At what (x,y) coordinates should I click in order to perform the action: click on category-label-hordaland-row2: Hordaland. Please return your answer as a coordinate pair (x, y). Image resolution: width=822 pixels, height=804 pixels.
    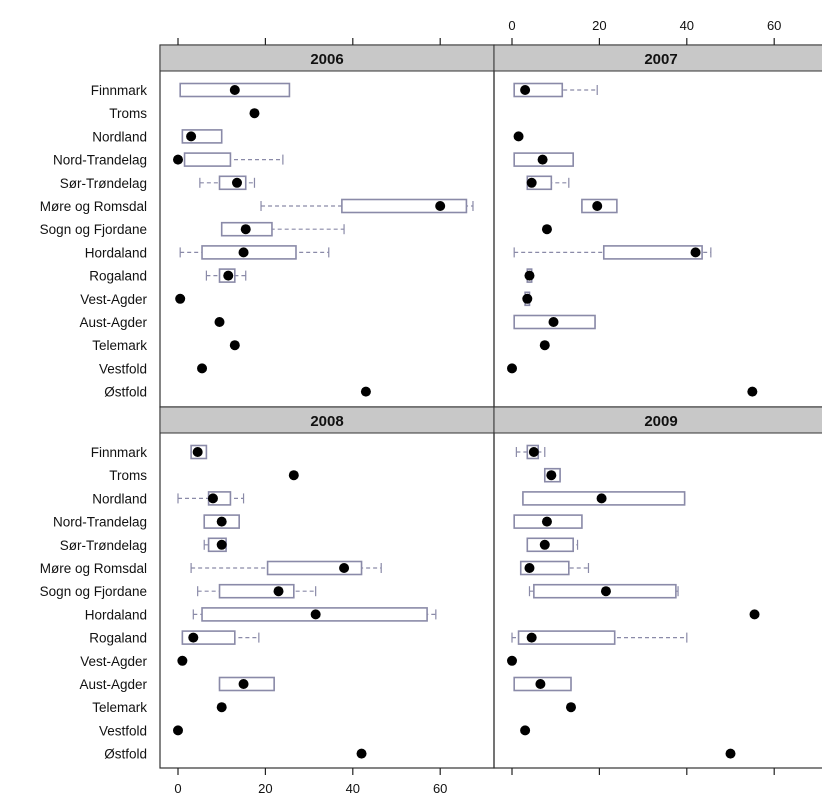
    Looking at the image, I should click on (116, 614).